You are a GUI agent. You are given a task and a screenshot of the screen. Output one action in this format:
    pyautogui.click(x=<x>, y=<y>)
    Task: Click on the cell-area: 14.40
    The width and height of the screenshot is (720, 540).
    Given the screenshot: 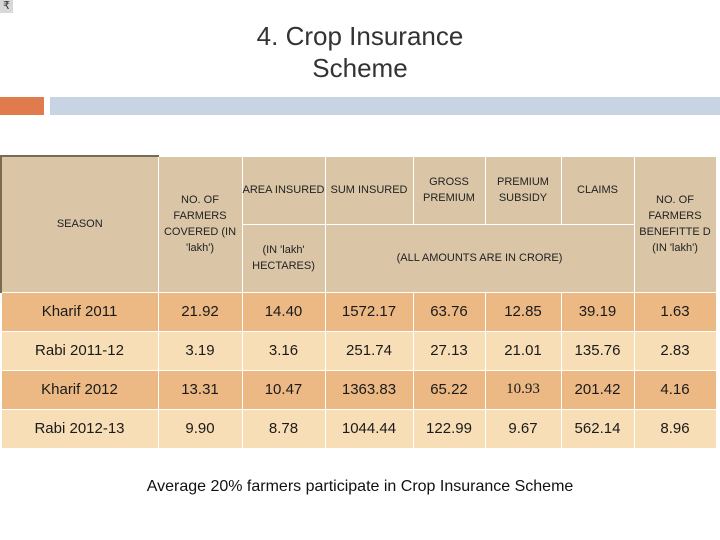 What is the action you would take?
    pyautogui.click(x=283, y=311)
    